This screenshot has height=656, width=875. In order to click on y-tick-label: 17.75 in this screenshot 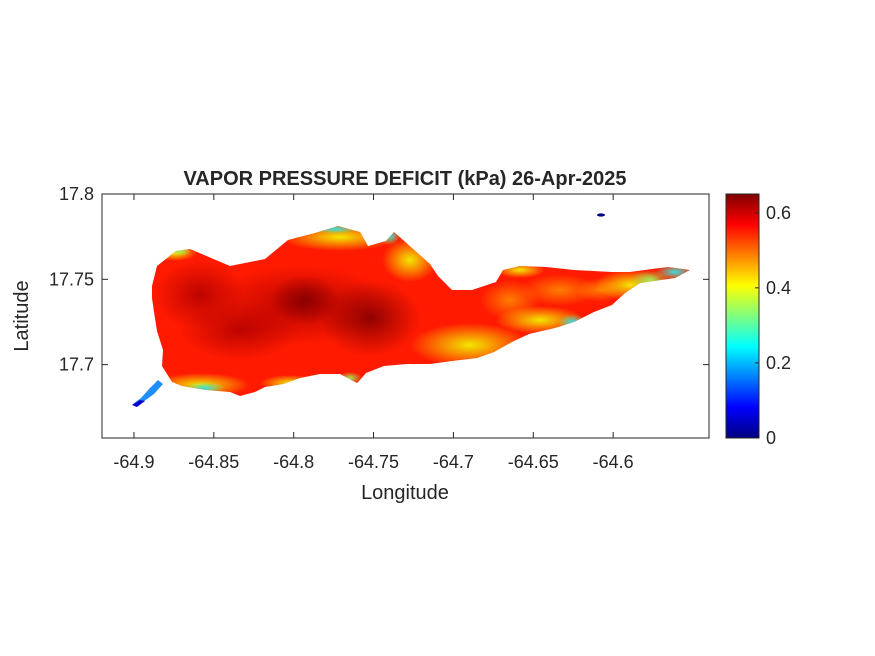, I will do `click(71, 279)`.